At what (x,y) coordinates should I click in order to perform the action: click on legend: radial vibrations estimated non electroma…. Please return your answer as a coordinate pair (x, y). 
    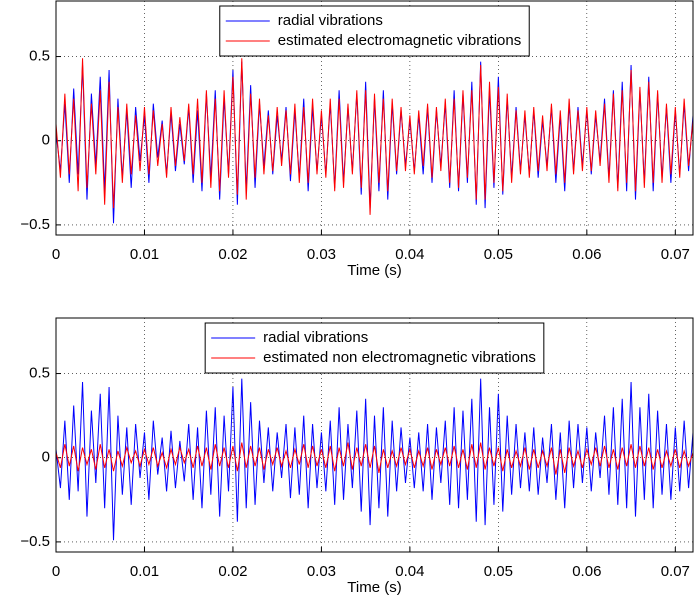
    Looking at the image, I should click on (374, 348).